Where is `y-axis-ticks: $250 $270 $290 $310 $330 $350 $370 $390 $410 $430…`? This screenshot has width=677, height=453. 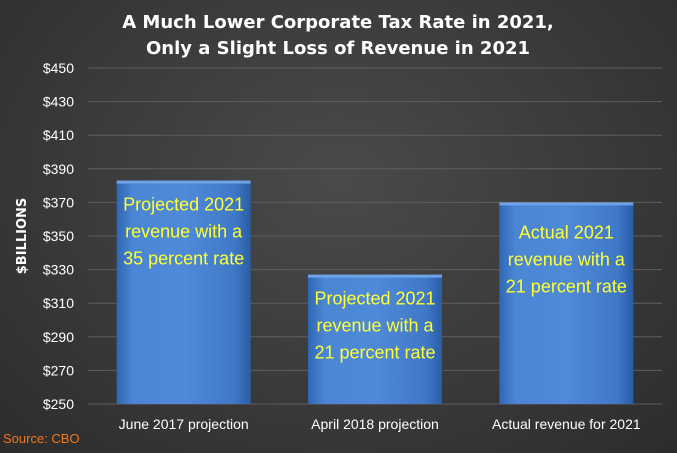 y-axis-ticks: $250 $270 $290 $310 $330 $350 $370 $390 $410 $430… is located at coordinates (58, 236).